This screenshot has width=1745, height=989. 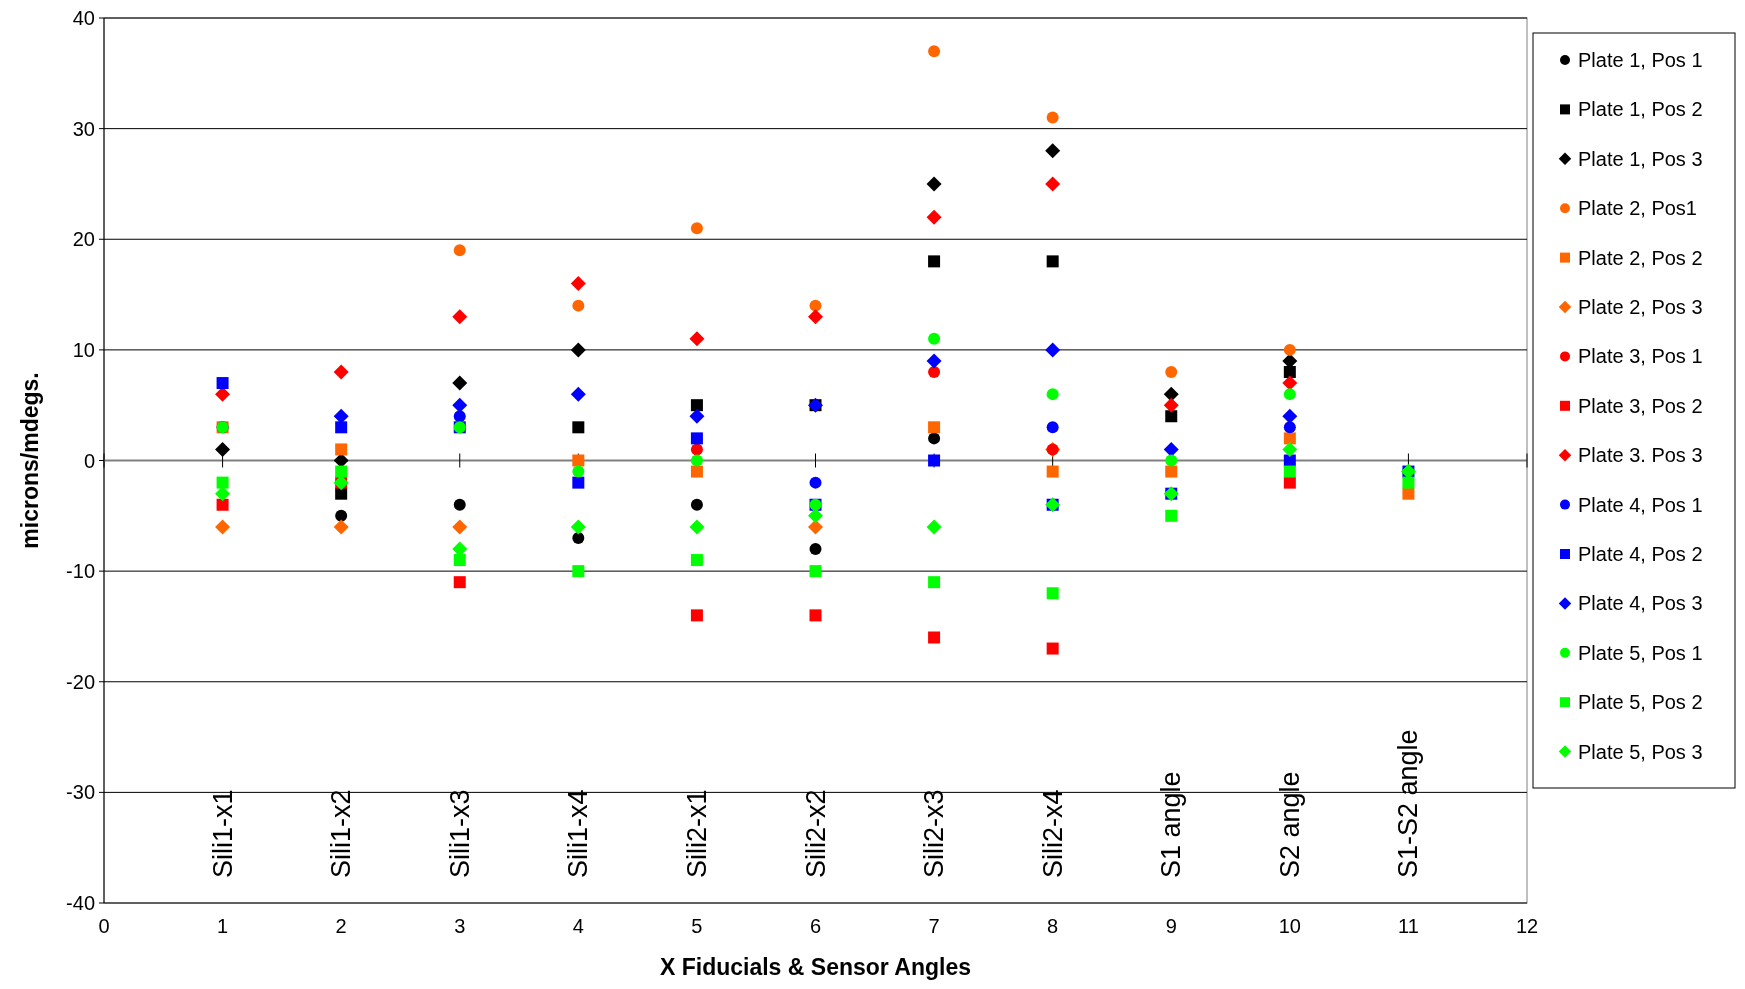 What do you see at coordinates (459, 833) in the screenshot?
I see `annotation: Sili1-x3` at bounding box center [459, 833].